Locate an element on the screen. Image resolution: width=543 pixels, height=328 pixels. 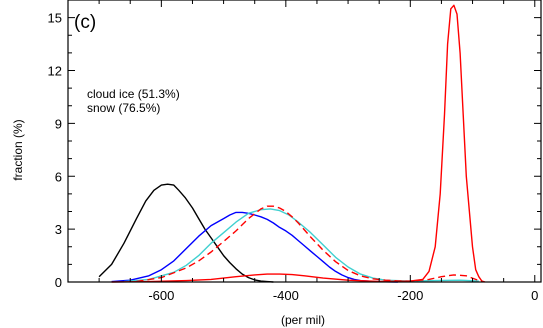
y-tick-label: 6 is located at coordinates (58, 176).